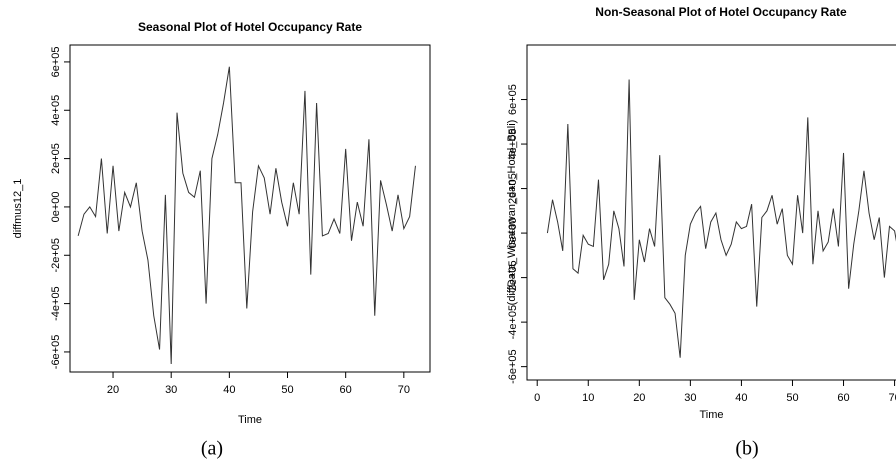 The image size is (896, 465). What do you see at coordinates (18, 209) in the screenshot?
I see `y-axis-label: diffmus12_1` at bounding box center [18, 209].